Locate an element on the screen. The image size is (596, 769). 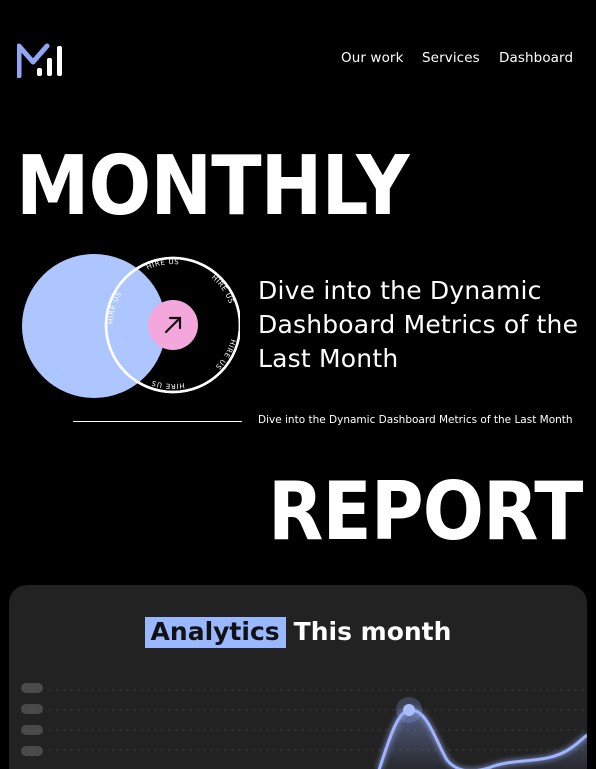
hero-word-report: REPORT is located at coordinates (425, 511).